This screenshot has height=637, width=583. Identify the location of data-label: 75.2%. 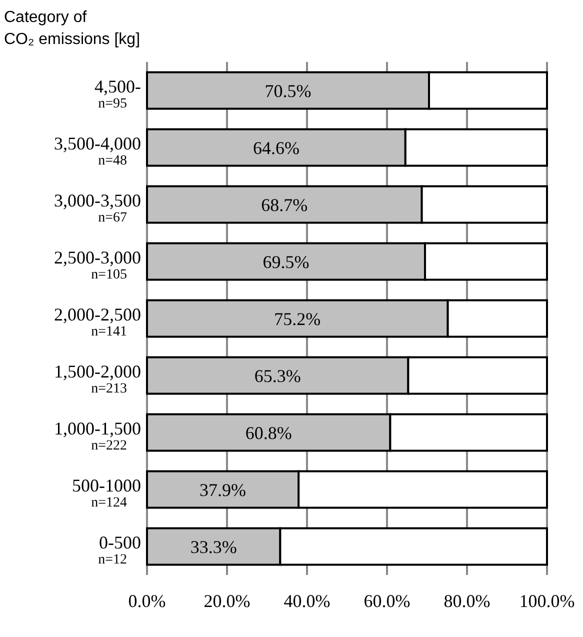
(297, 318).